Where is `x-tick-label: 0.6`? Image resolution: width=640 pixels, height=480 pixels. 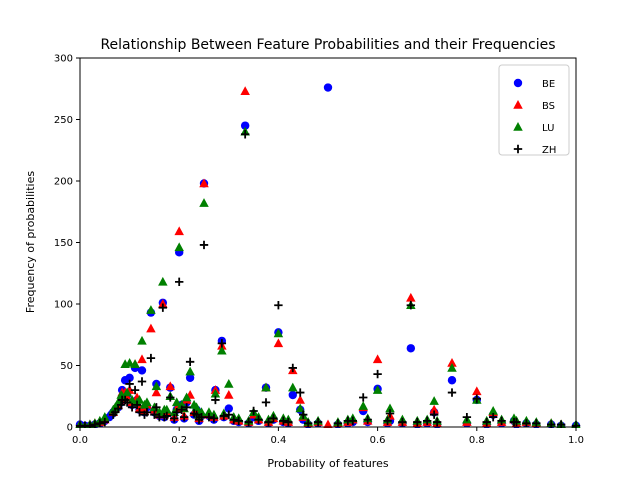 x-tick-label: 0.6 is located at coordinates (378, 440).